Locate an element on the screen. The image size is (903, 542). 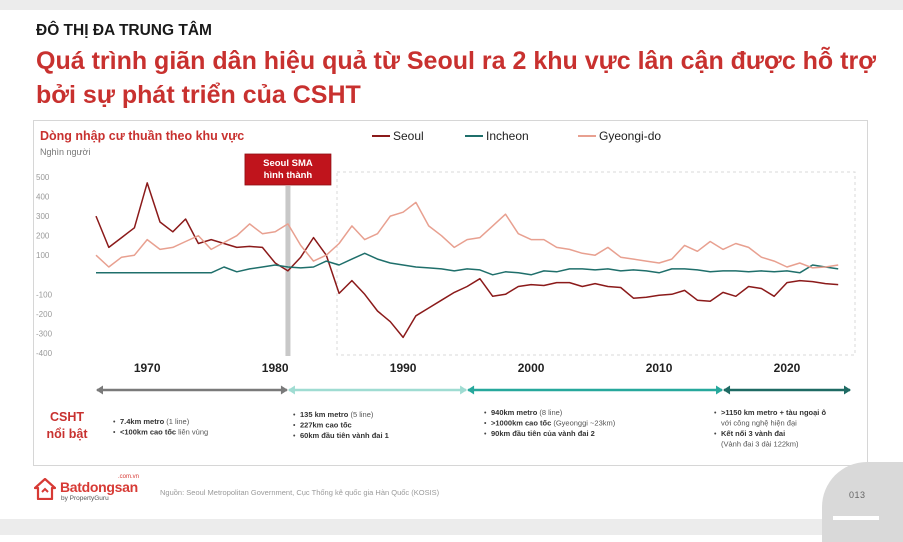
x-tick-label: 2000 is located at coordinates (531, 368).